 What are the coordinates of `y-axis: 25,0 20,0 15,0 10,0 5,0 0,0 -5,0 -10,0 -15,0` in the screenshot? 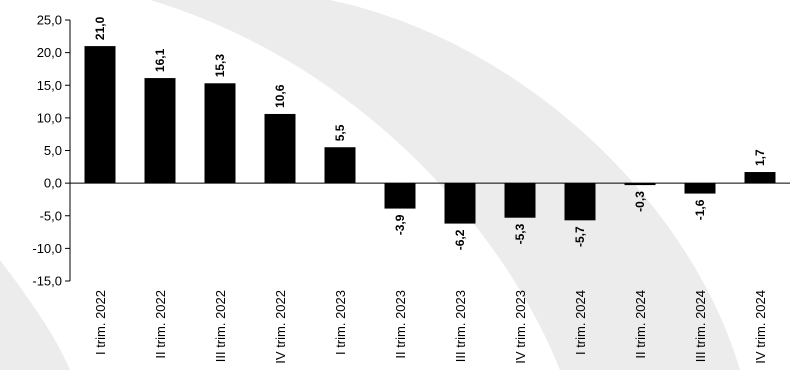 It's located at (51, 151).